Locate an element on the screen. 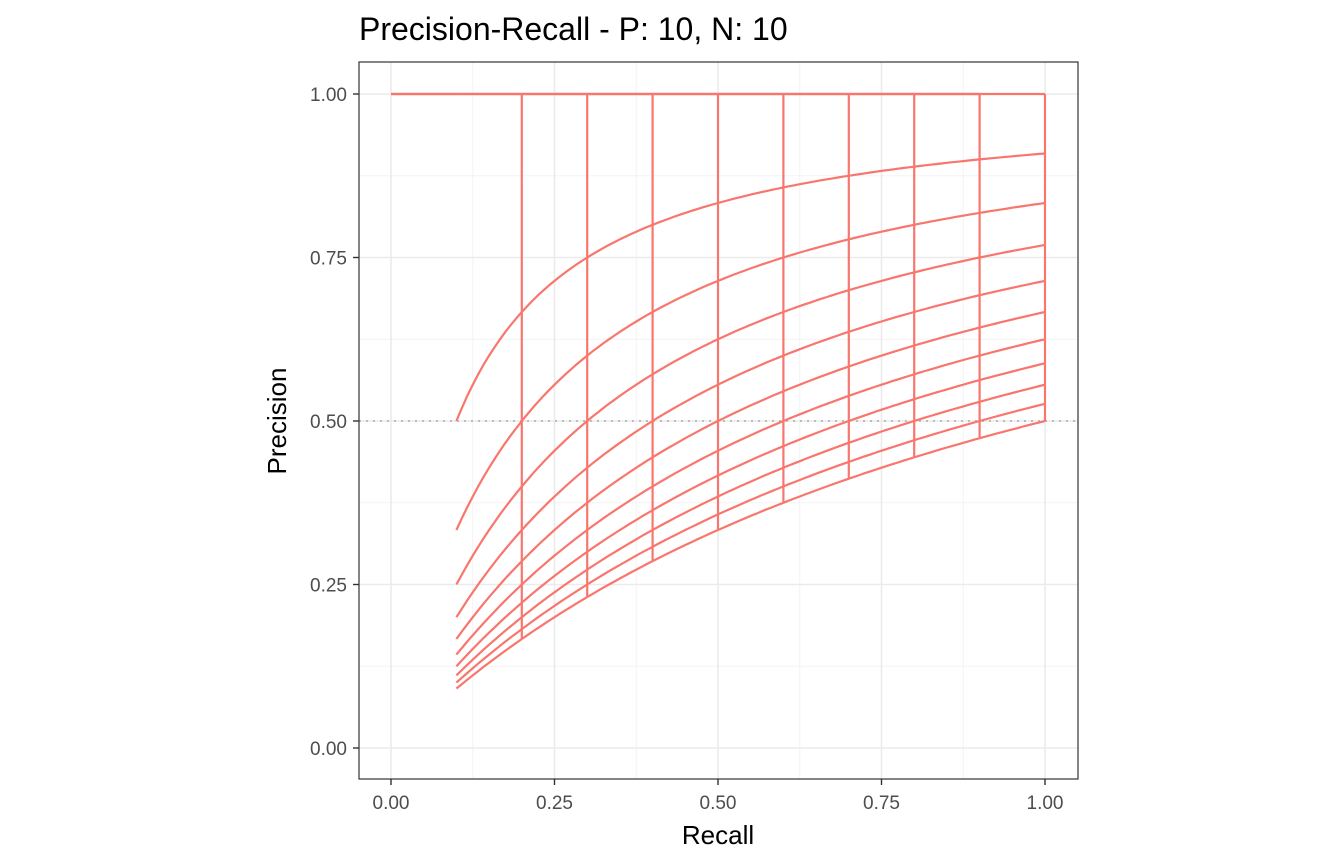 The image size is (1344, 865). x-axis-title: Recall is located at coordinates (718, 835).